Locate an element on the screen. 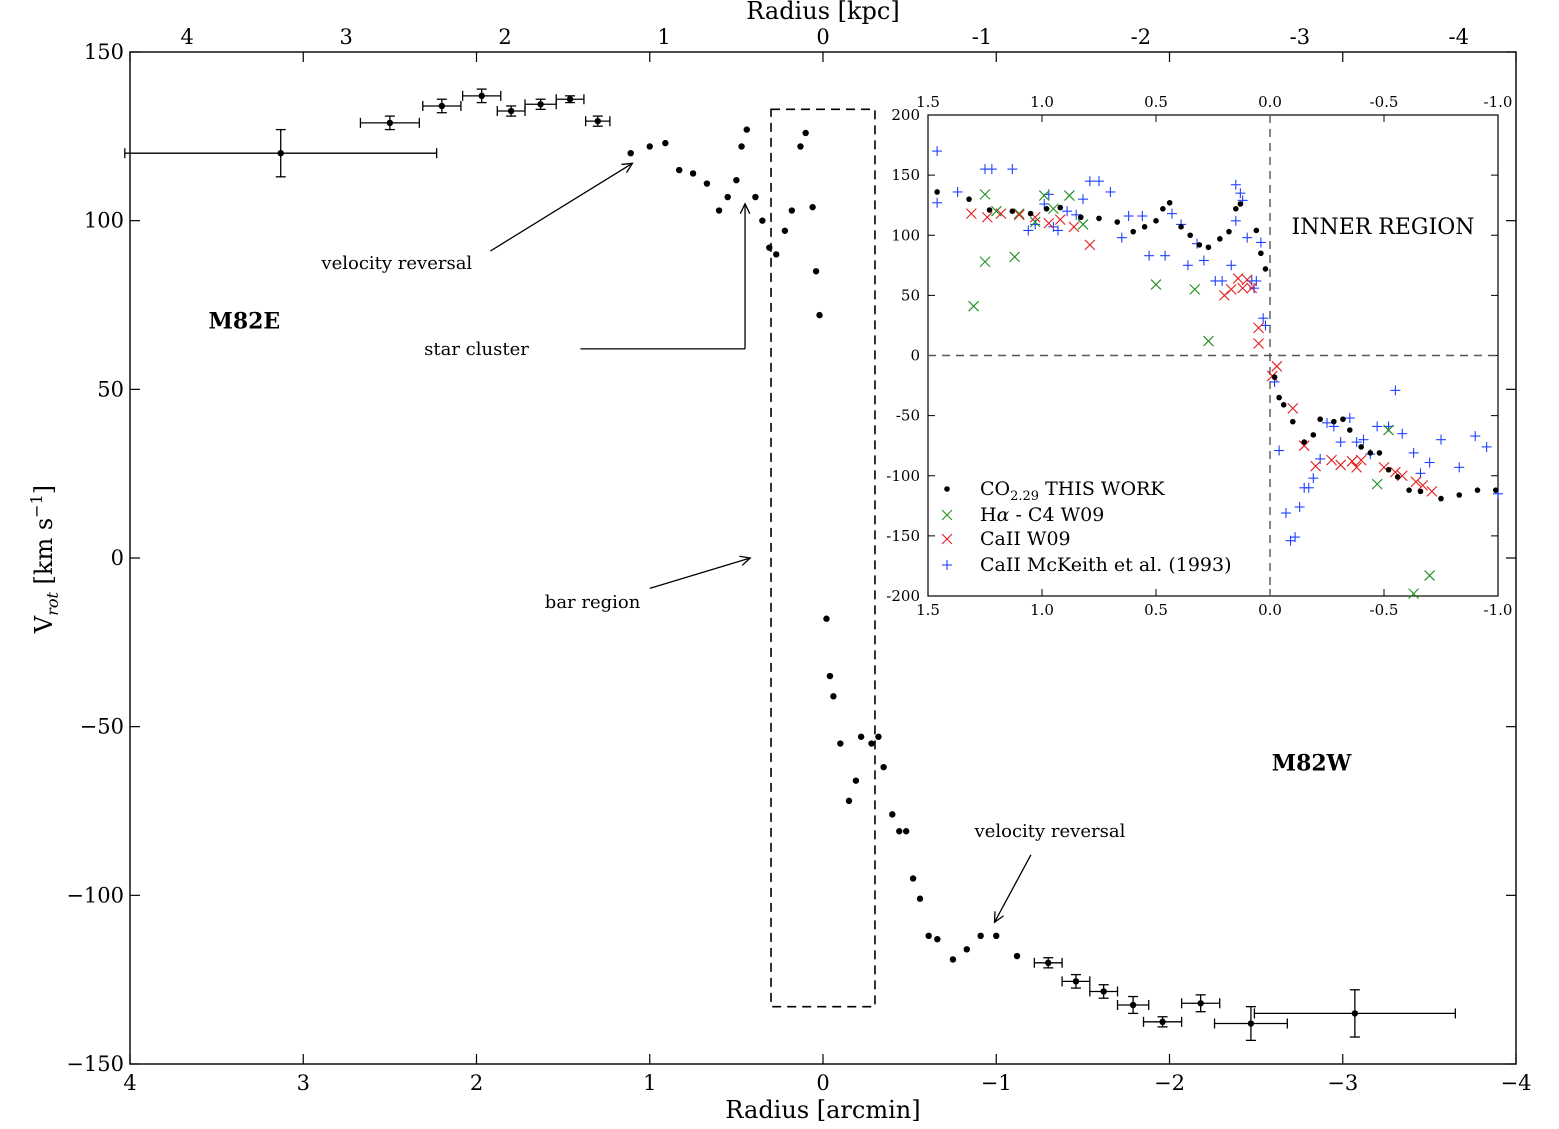 The image size is (1559, 1129). inset-y-tick-label: 0 is located at coordinates (915, 356).